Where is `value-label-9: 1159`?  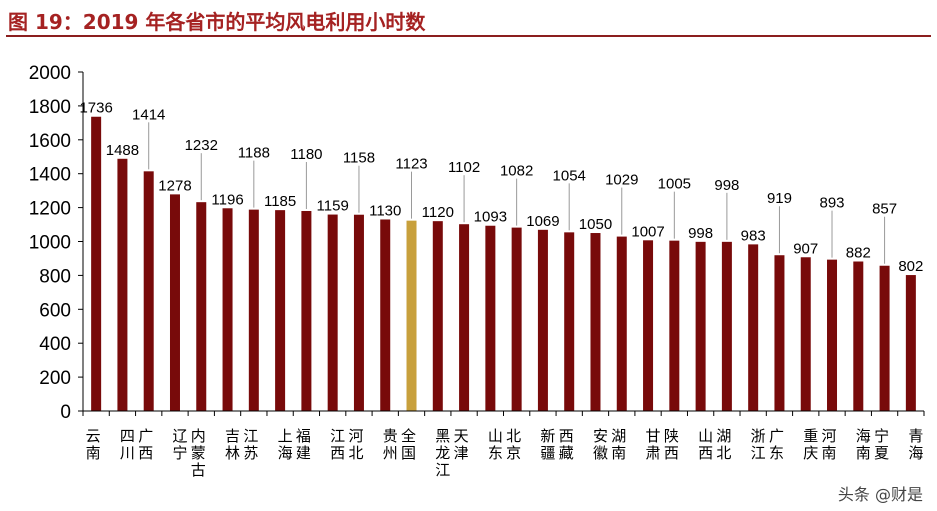 value-label-9: 1159 is located at coordinates (333, 206).